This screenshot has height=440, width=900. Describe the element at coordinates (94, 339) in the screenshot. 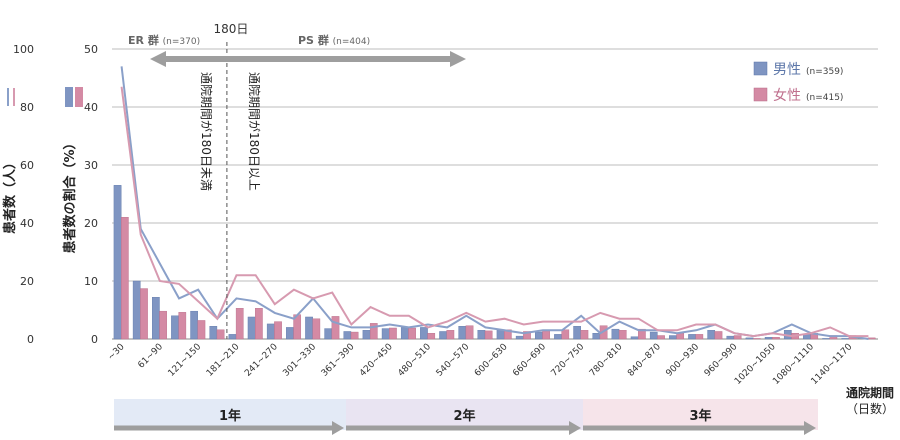

I see `y-tick-right-label: 0` at that location.